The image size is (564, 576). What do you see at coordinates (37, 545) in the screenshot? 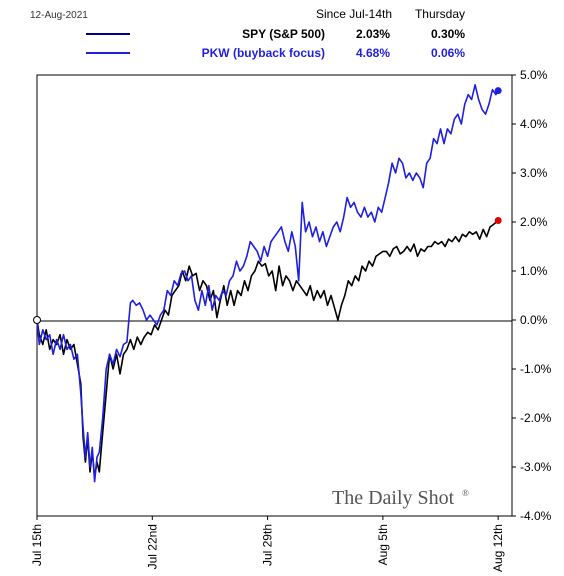
I see `x-tick-label: Jul 15th` at bounding box center [37, 545].